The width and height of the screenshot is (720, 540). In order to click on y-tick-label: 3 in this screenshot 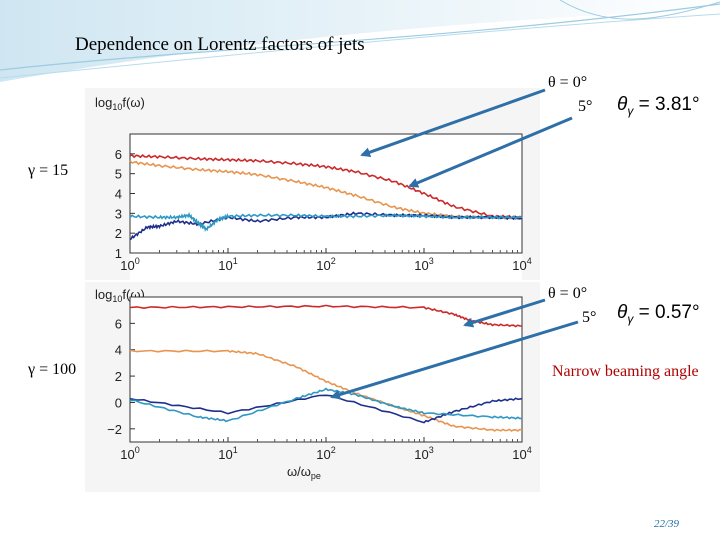, I will do `click(118, 213)`.